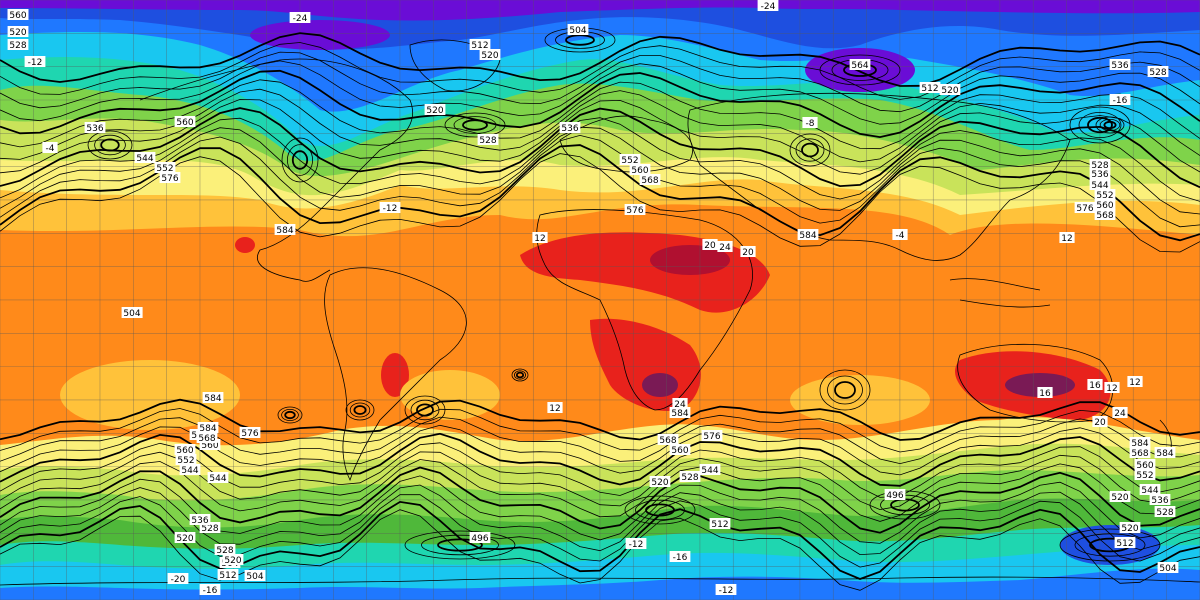  What do you see at coordinates (1120, 101) in the screenshot?
I see `contour-label: -16` at bounding box center [1120, 101].